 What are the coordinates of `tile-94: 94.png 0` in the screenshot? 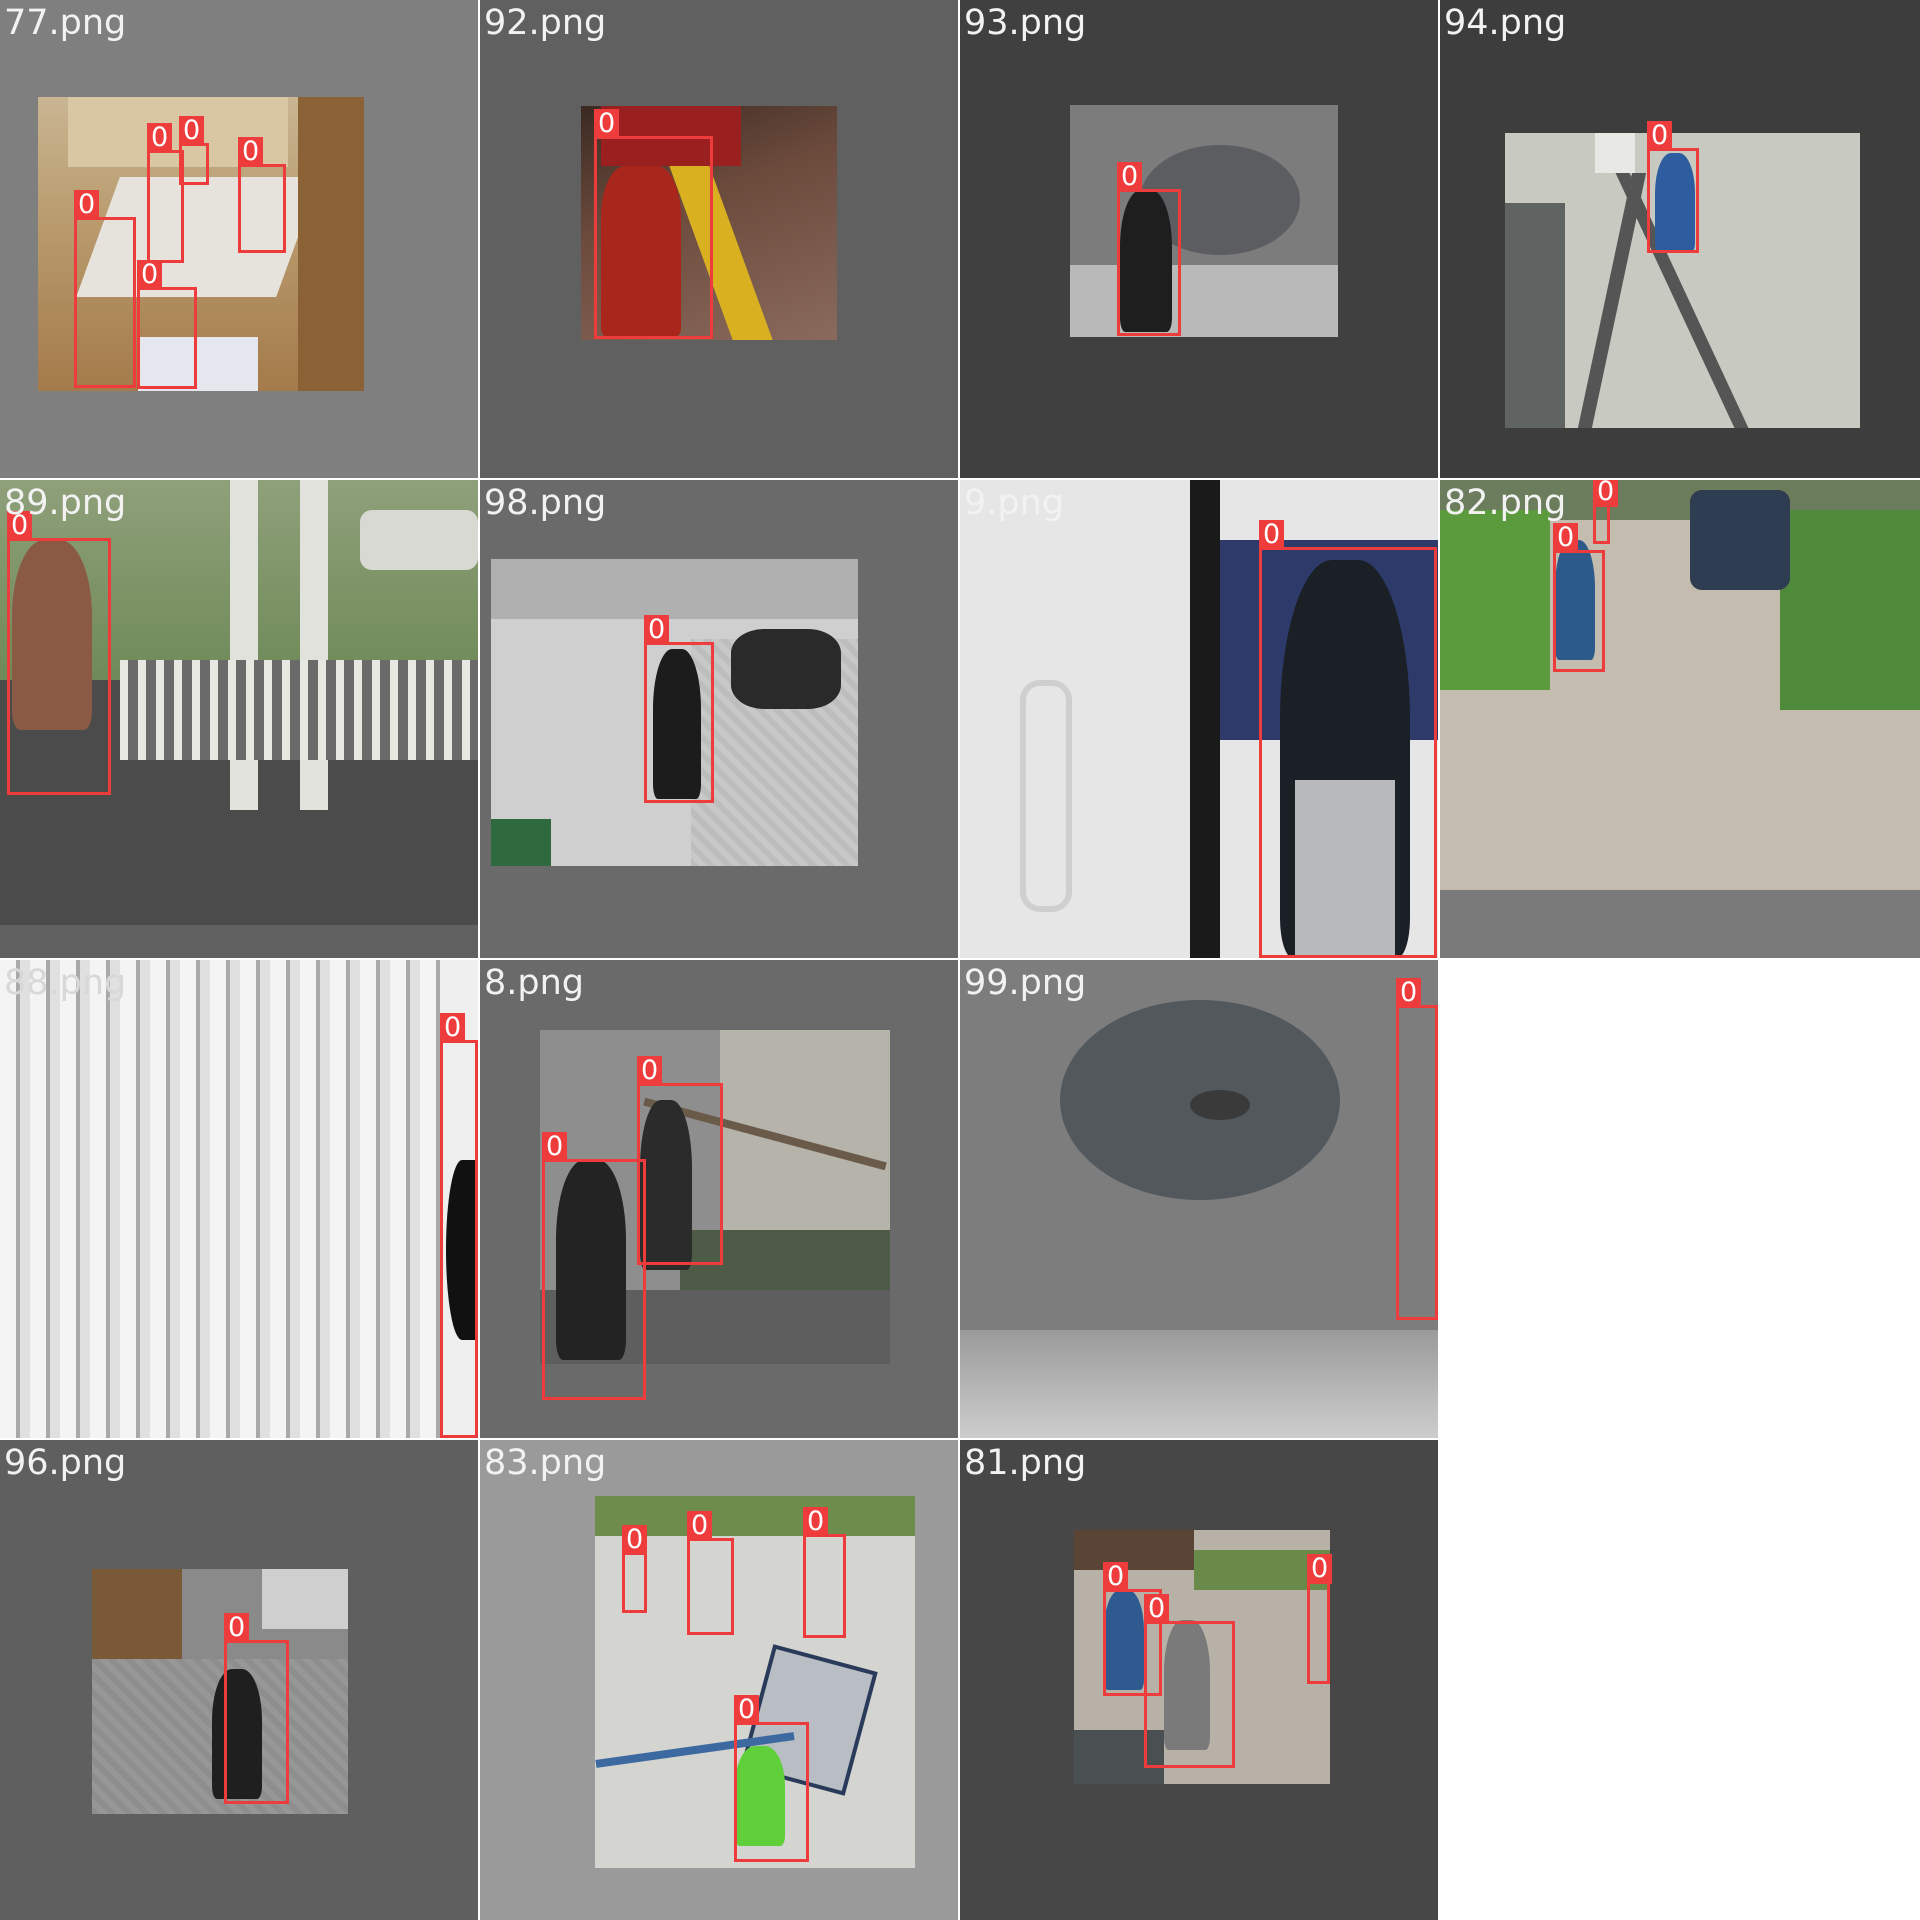 It's located at (1680, 239).